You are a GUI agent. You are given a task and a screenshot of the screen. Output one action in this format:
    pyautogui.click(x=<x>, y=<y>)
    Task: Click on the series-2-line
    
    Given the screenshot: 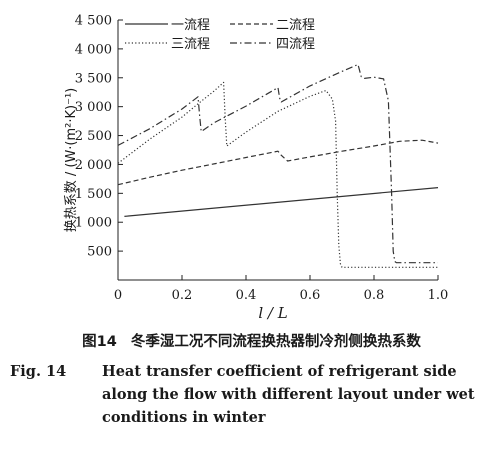 What is the action you would take?
    pyautogui.click(x=278, y=162)
    